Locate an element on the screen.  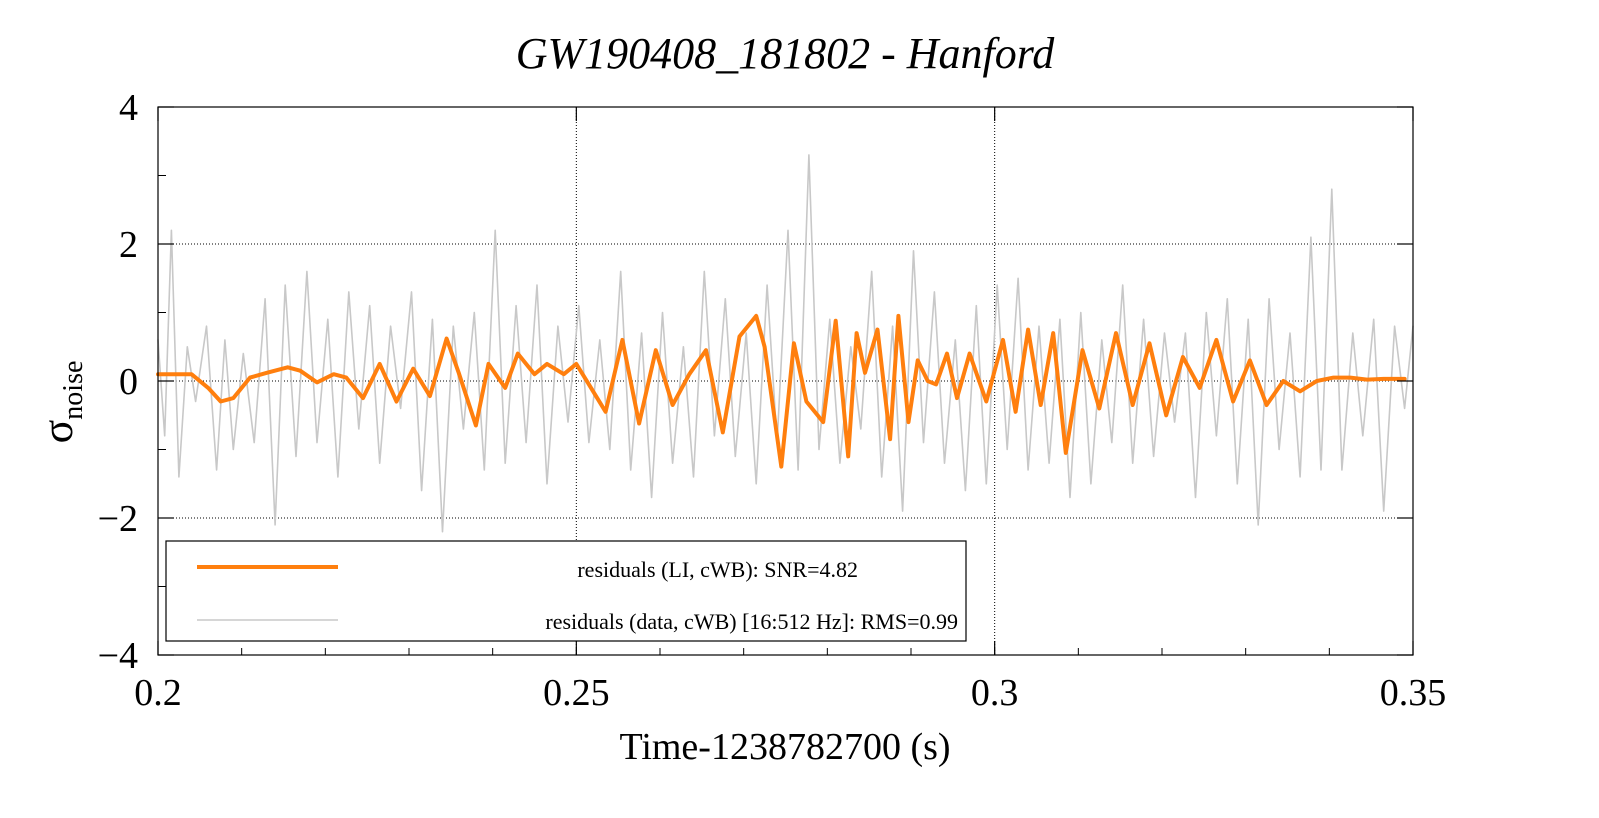
chart-title: GW190408_181802 - Hanford is located at coordinates (786, 53).